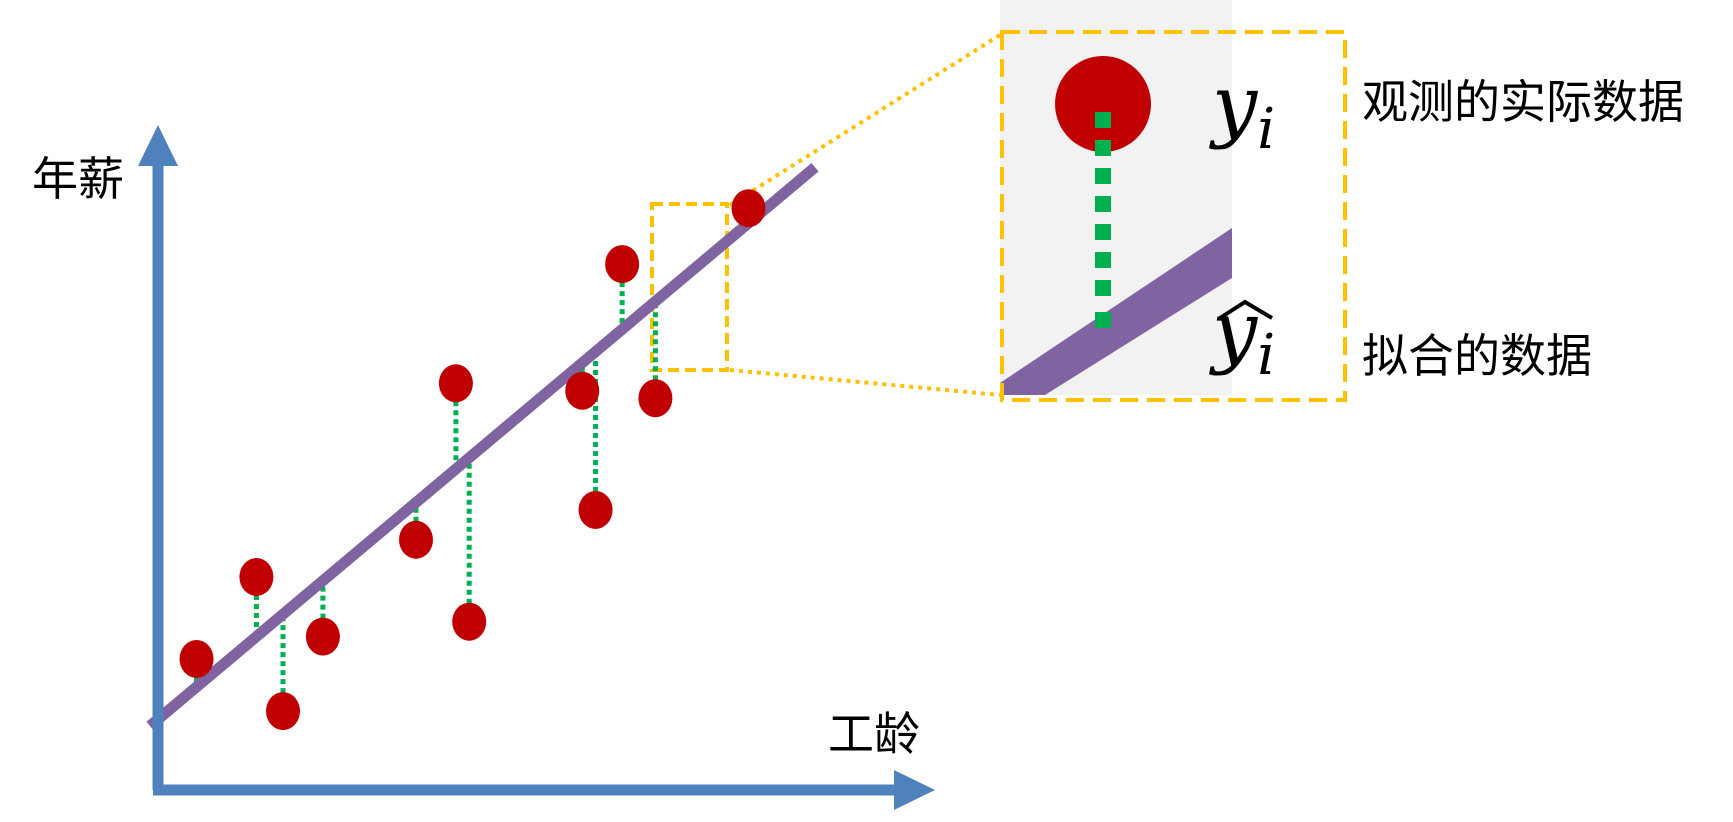 The height and width of the screenshot is (822, 1733). Describe the element at coordinates (1477, 356) in the screenshot. I see `fitted-description: 拟合的数据` at that location.